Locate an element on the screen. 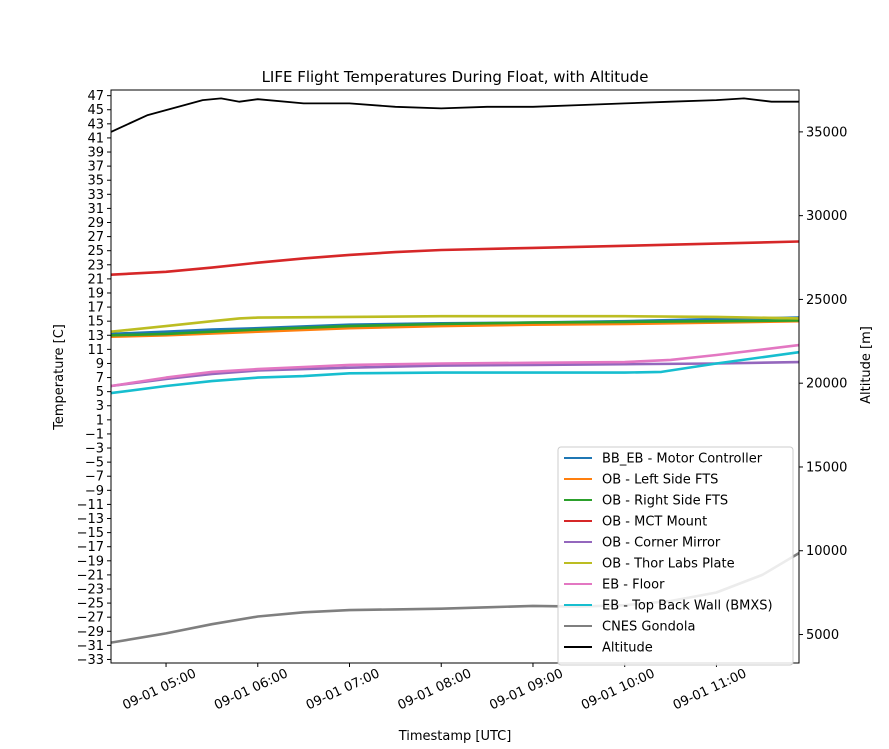  y-tick-label: −21 is located at coordinates (90, 575).